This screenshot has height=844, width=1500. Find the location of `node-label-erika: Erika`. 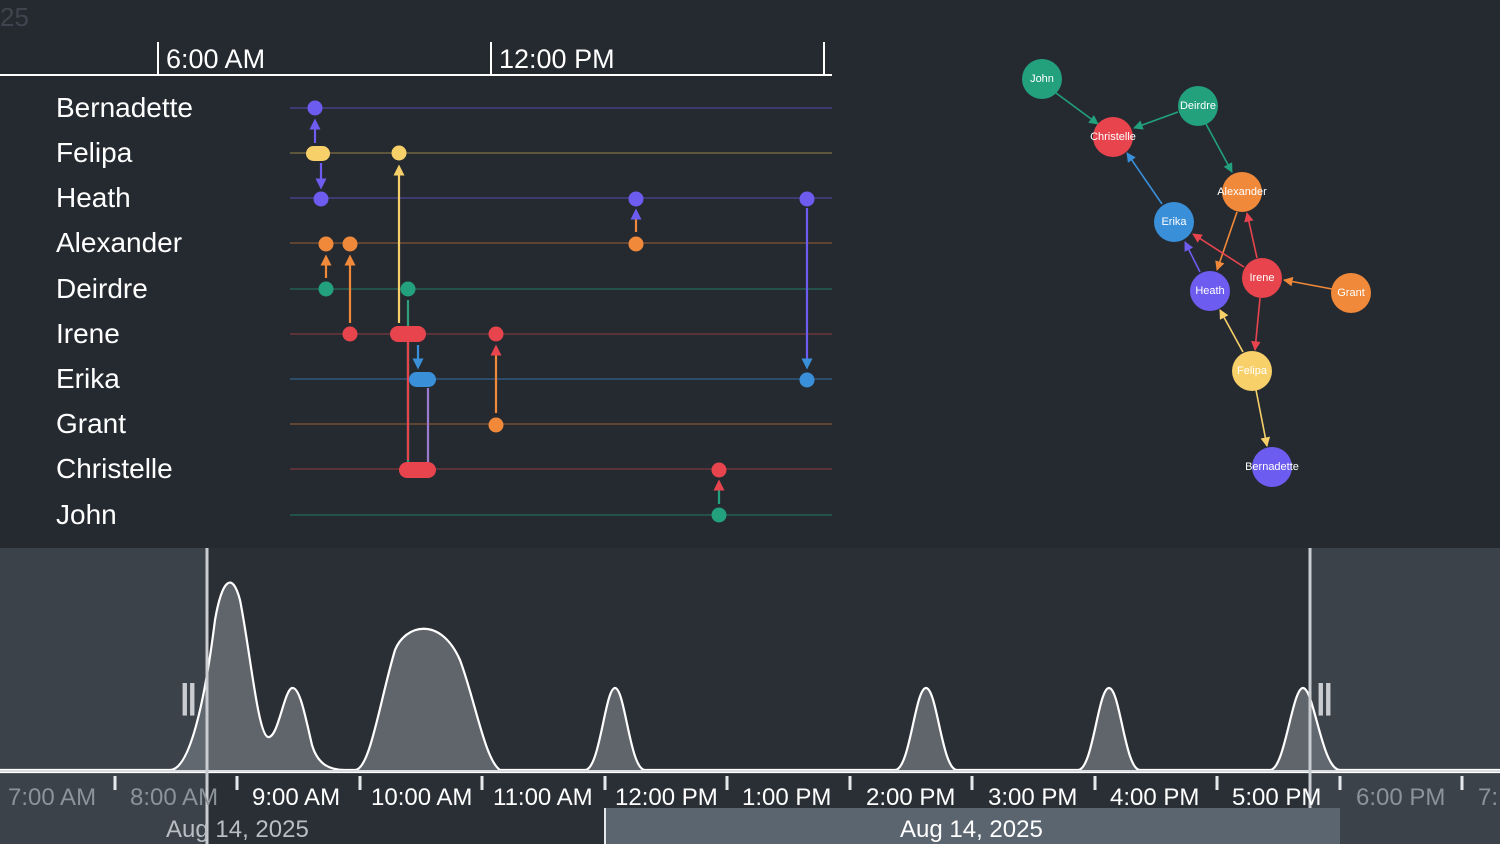

node-label-erika: Erika is located at coordinates (1174, 222).